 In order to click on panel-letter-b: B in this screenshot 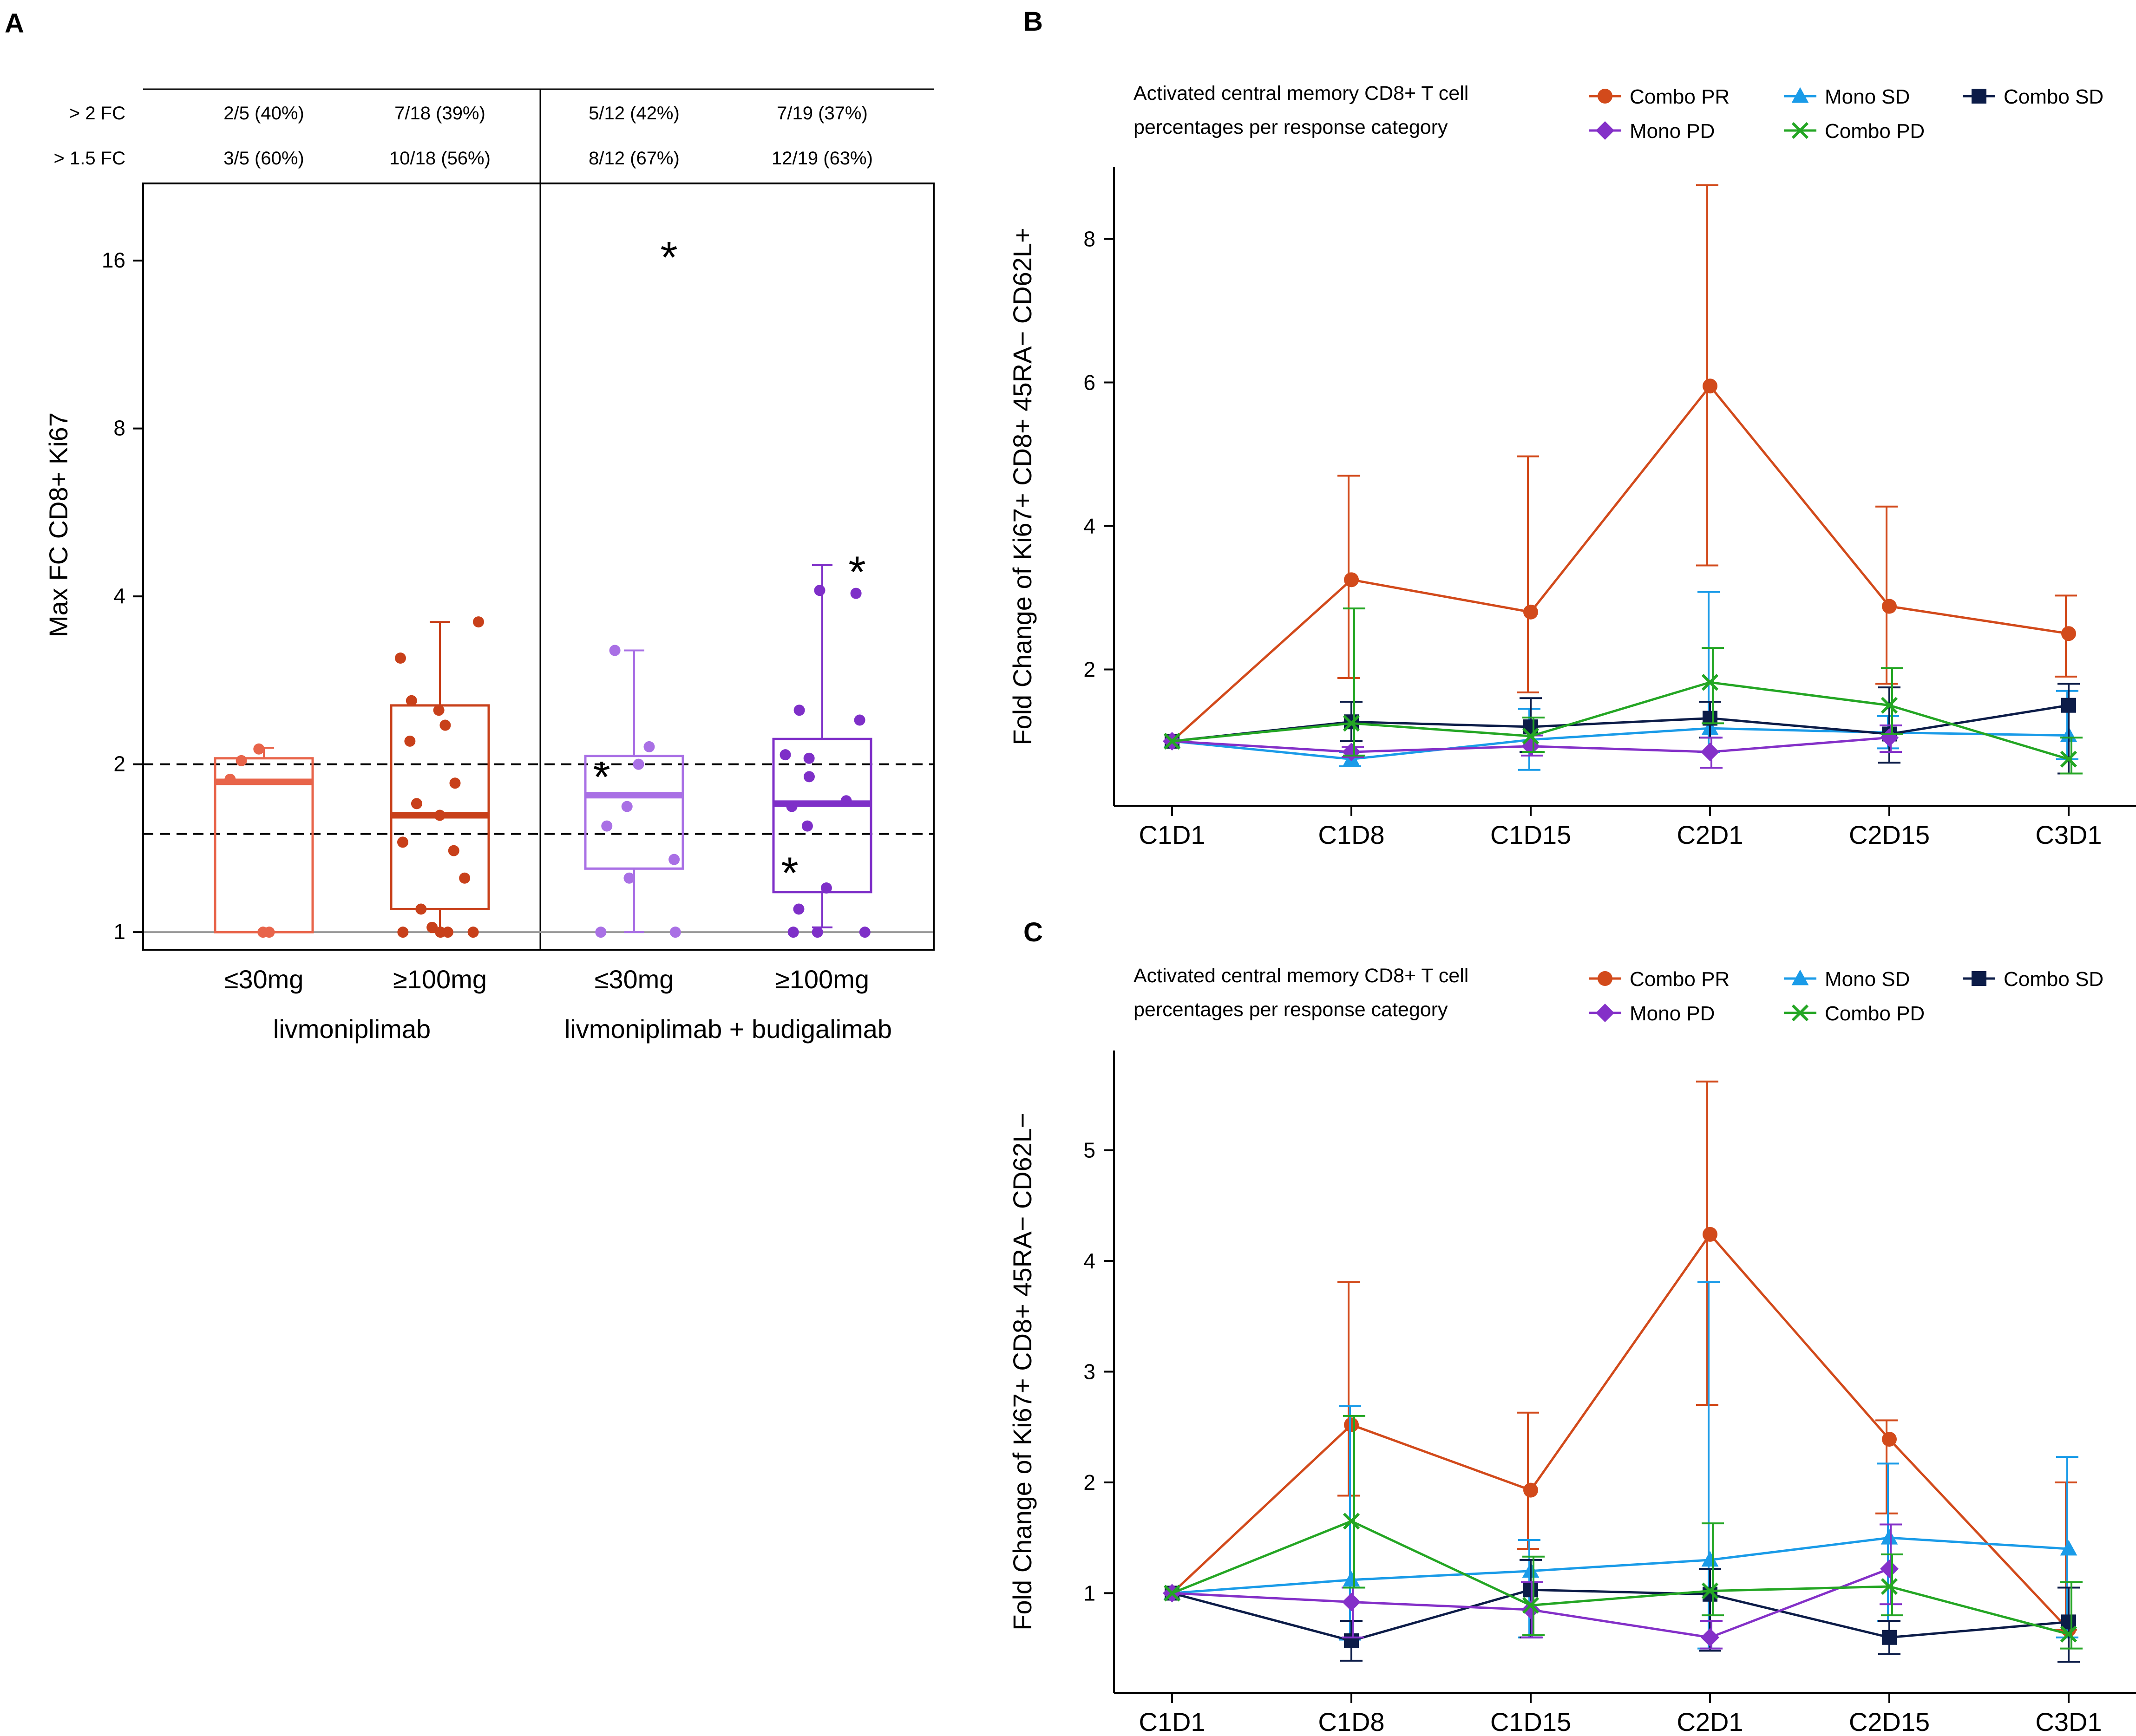, I will do `click(1033, 22)`.